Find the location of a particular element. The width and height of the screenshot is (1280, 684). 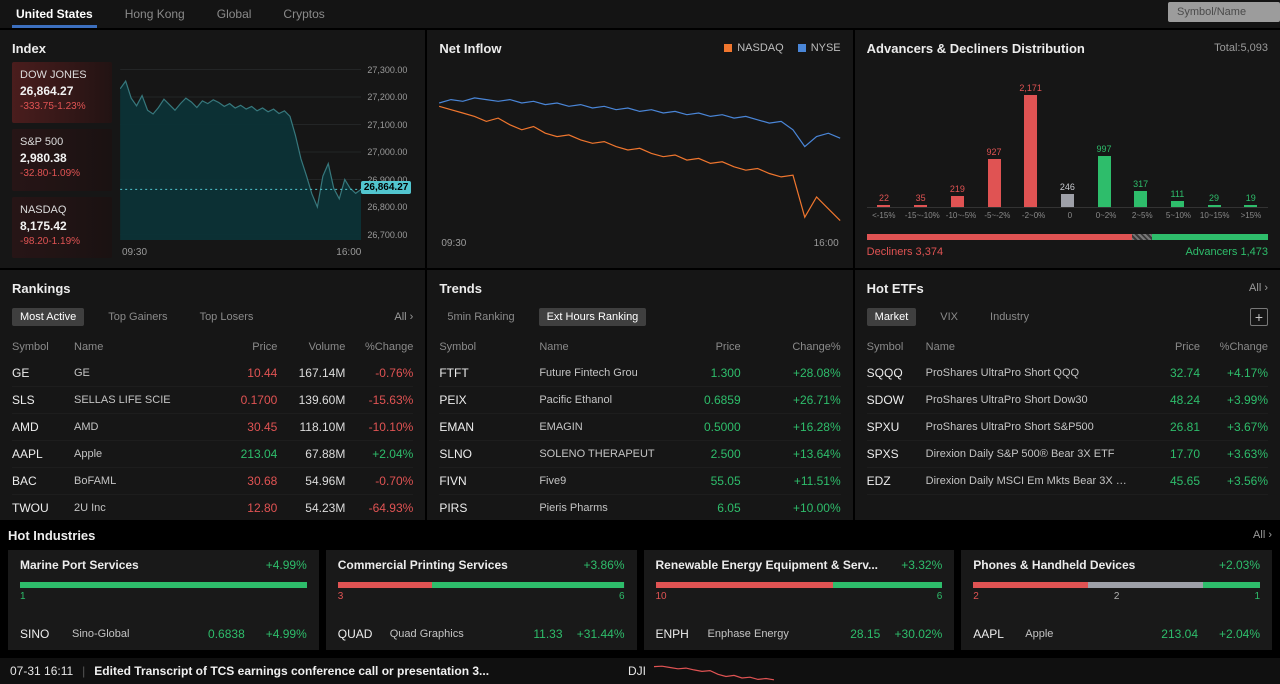

stock-name: Apple is located at coordinates (1039, 634).